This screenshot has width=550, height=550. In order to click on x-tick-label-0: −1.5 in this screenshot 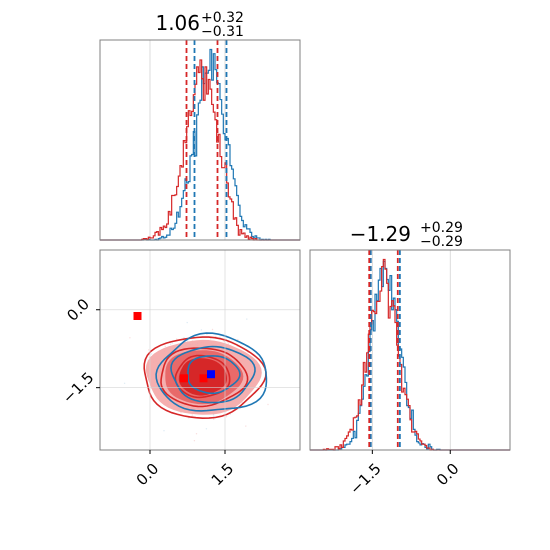, I will do `click(365, 479)`.